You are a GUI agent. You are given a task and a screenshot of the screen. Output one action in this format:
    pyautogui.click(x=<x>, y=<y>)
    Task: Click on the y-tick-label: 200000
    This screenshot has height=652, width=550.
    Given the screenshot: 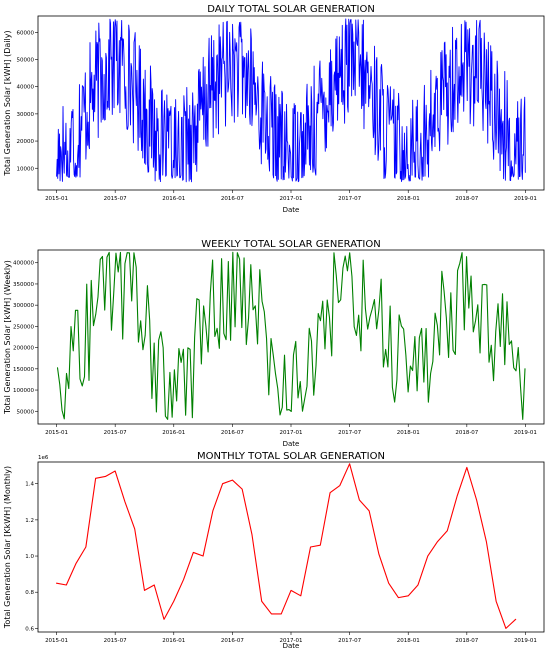 What is the action you would take?
    pyautogui.click(x=23, y=349)
    